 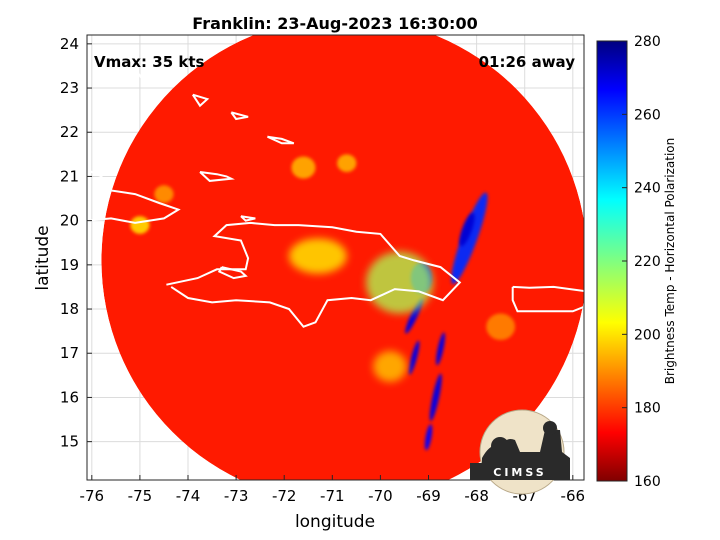 I want to click on coastline-long, so click(x=138, y=73).